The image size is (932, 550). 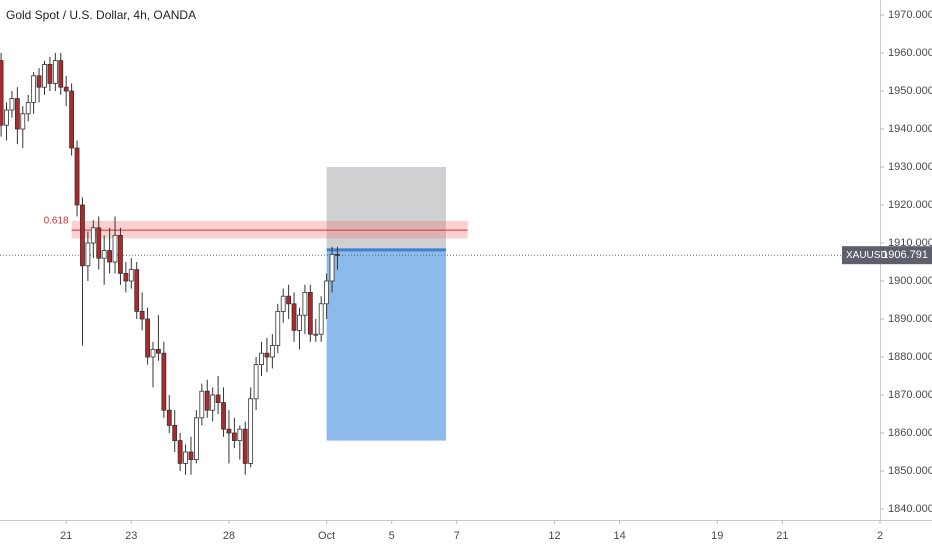 I want to click on y-tick-label: 1900.000, so click(x=910, y=281).